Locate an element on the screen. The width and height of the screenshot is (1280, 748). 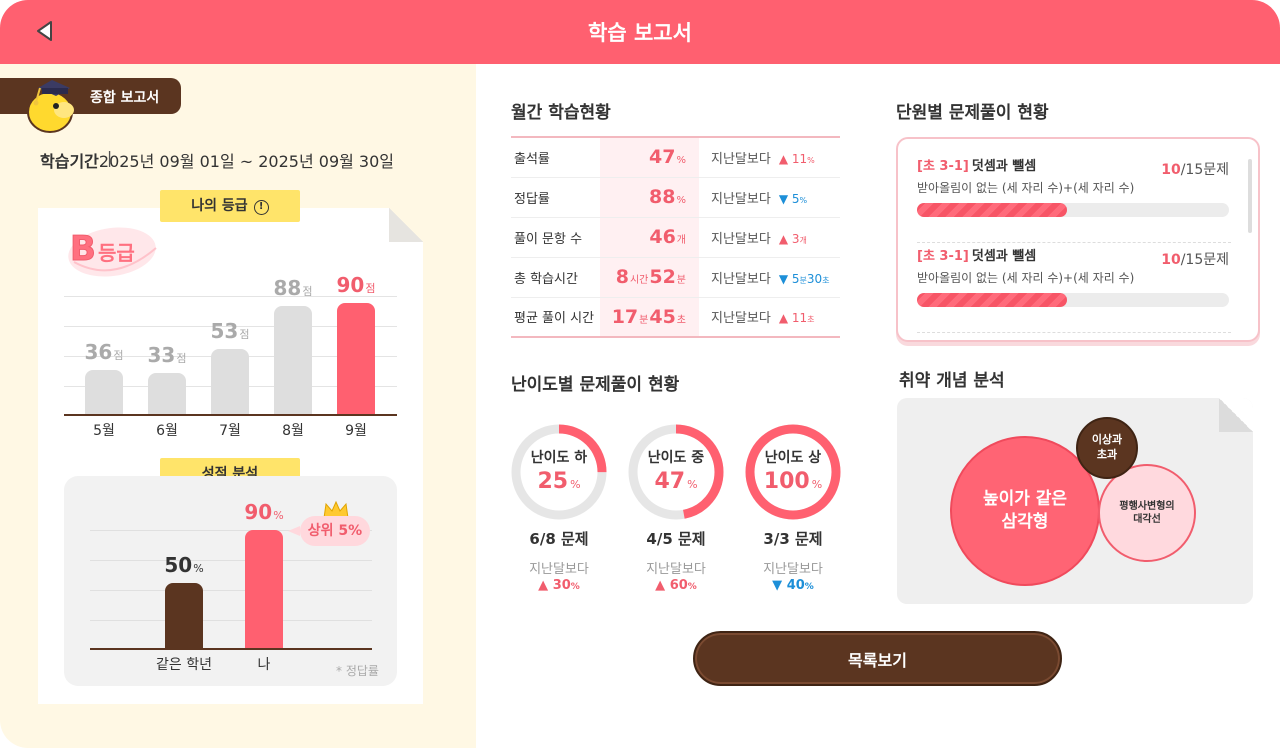
monthly-row-compare: 지난달보다 ▲ 3개 is located at coordinates (769, 236).